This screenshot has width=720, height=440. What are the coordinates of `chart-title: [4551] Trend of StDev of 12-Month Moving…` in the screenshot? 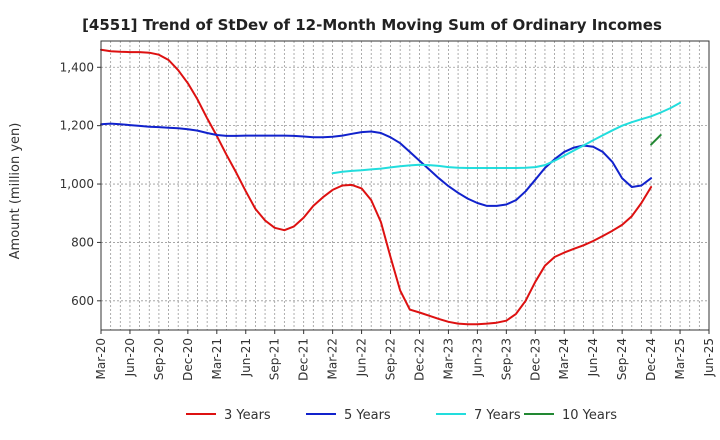 It's located at (372, 25).